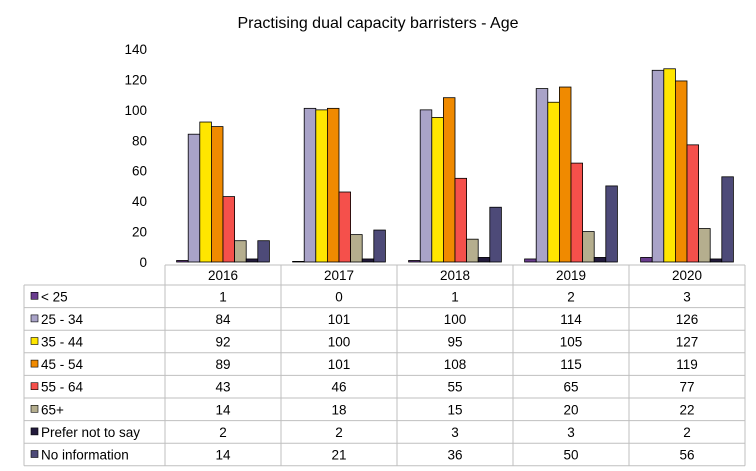 This screenshot has height=471, width=756. I want to click on data-label: 115, so click(571, 364).